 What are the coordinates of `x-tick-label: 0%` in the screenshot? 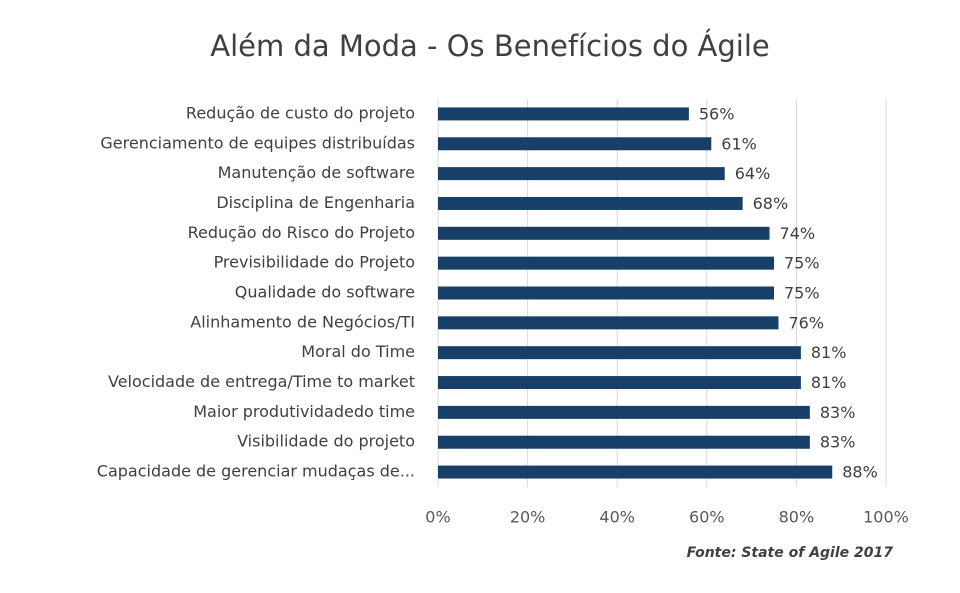 It's located at (437, 517).